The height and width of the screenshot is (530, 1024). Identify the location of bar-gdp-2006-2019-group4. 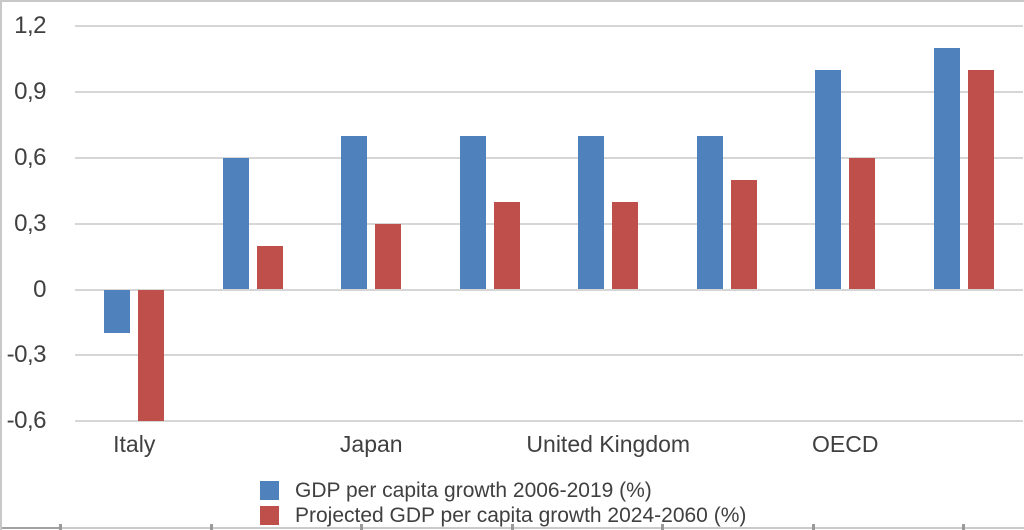
(472, 212).